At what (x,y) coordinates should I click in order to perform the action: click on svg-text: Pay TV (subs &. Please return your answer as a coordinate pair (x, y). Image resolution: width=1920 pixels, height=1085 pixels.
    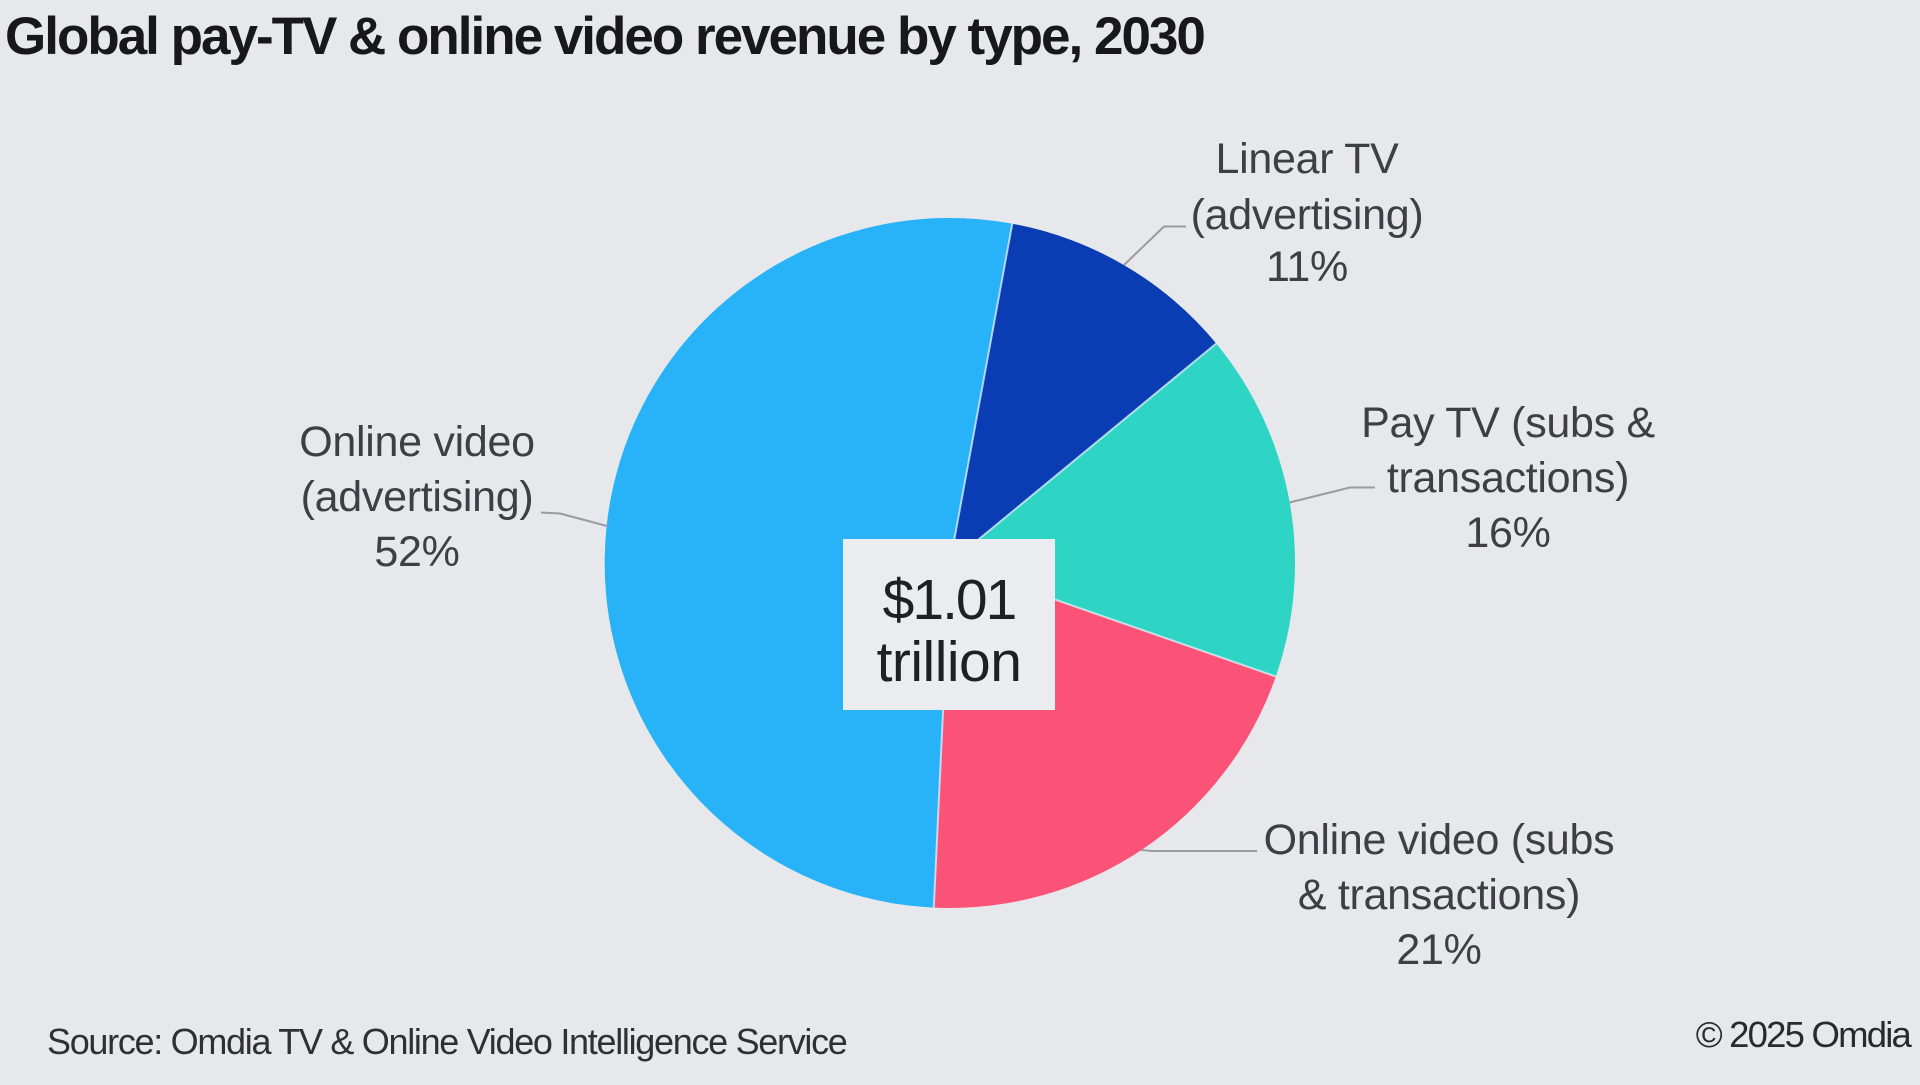
    Looking at the image, I should click on (1508, 423).